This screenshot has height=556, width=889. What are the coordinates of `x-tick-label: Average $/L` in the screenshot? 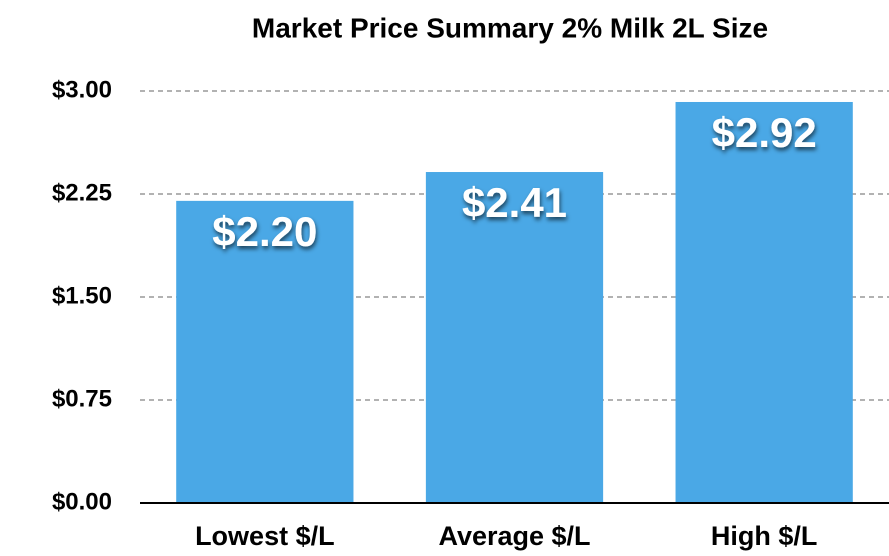 It's located at (514, 536).